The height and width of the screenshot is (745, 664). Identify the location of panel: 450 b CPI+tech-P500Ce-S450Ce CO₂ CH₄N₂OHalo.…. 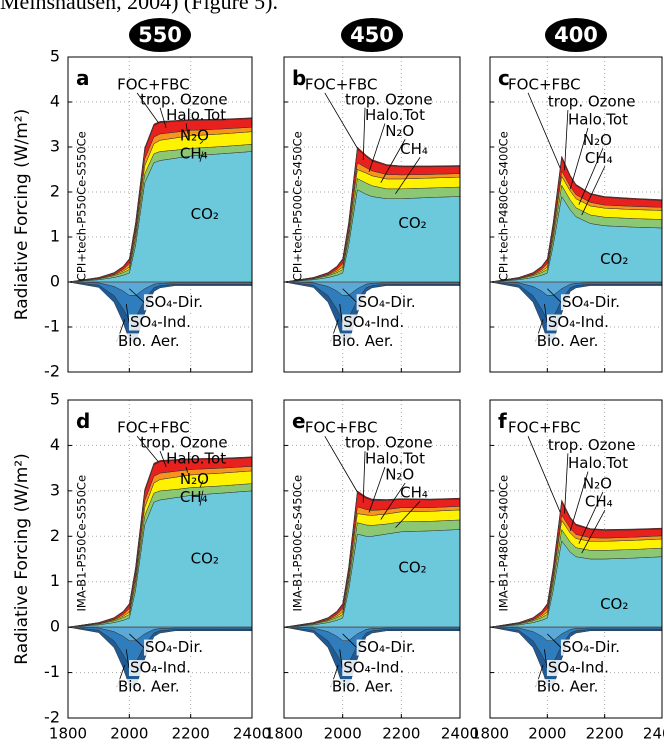
(372, 195).